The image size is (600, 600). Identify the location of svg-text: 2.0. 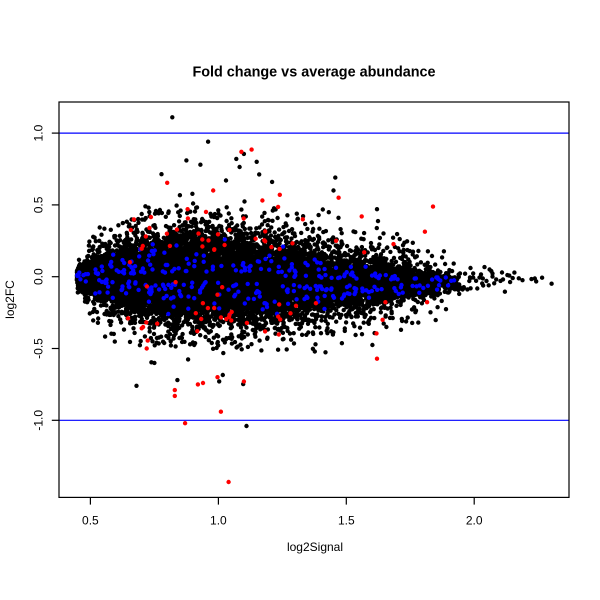
(474, 521).